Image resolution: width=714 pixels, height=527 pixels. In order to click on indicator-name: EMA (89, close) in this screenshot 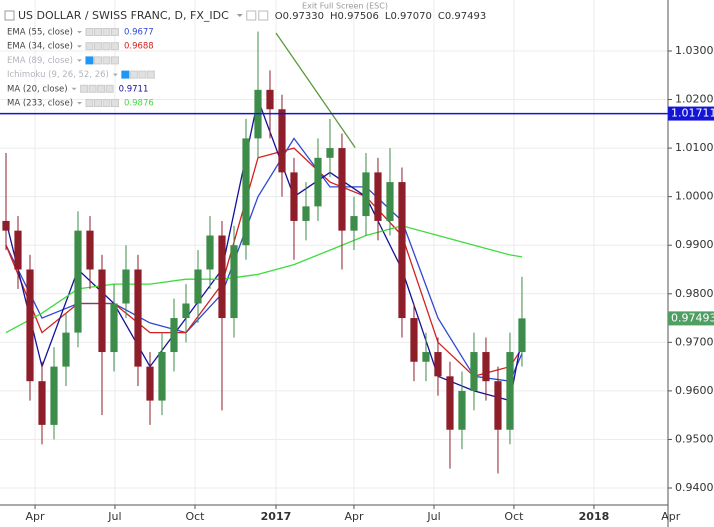, I will do `click(40, 61)`.